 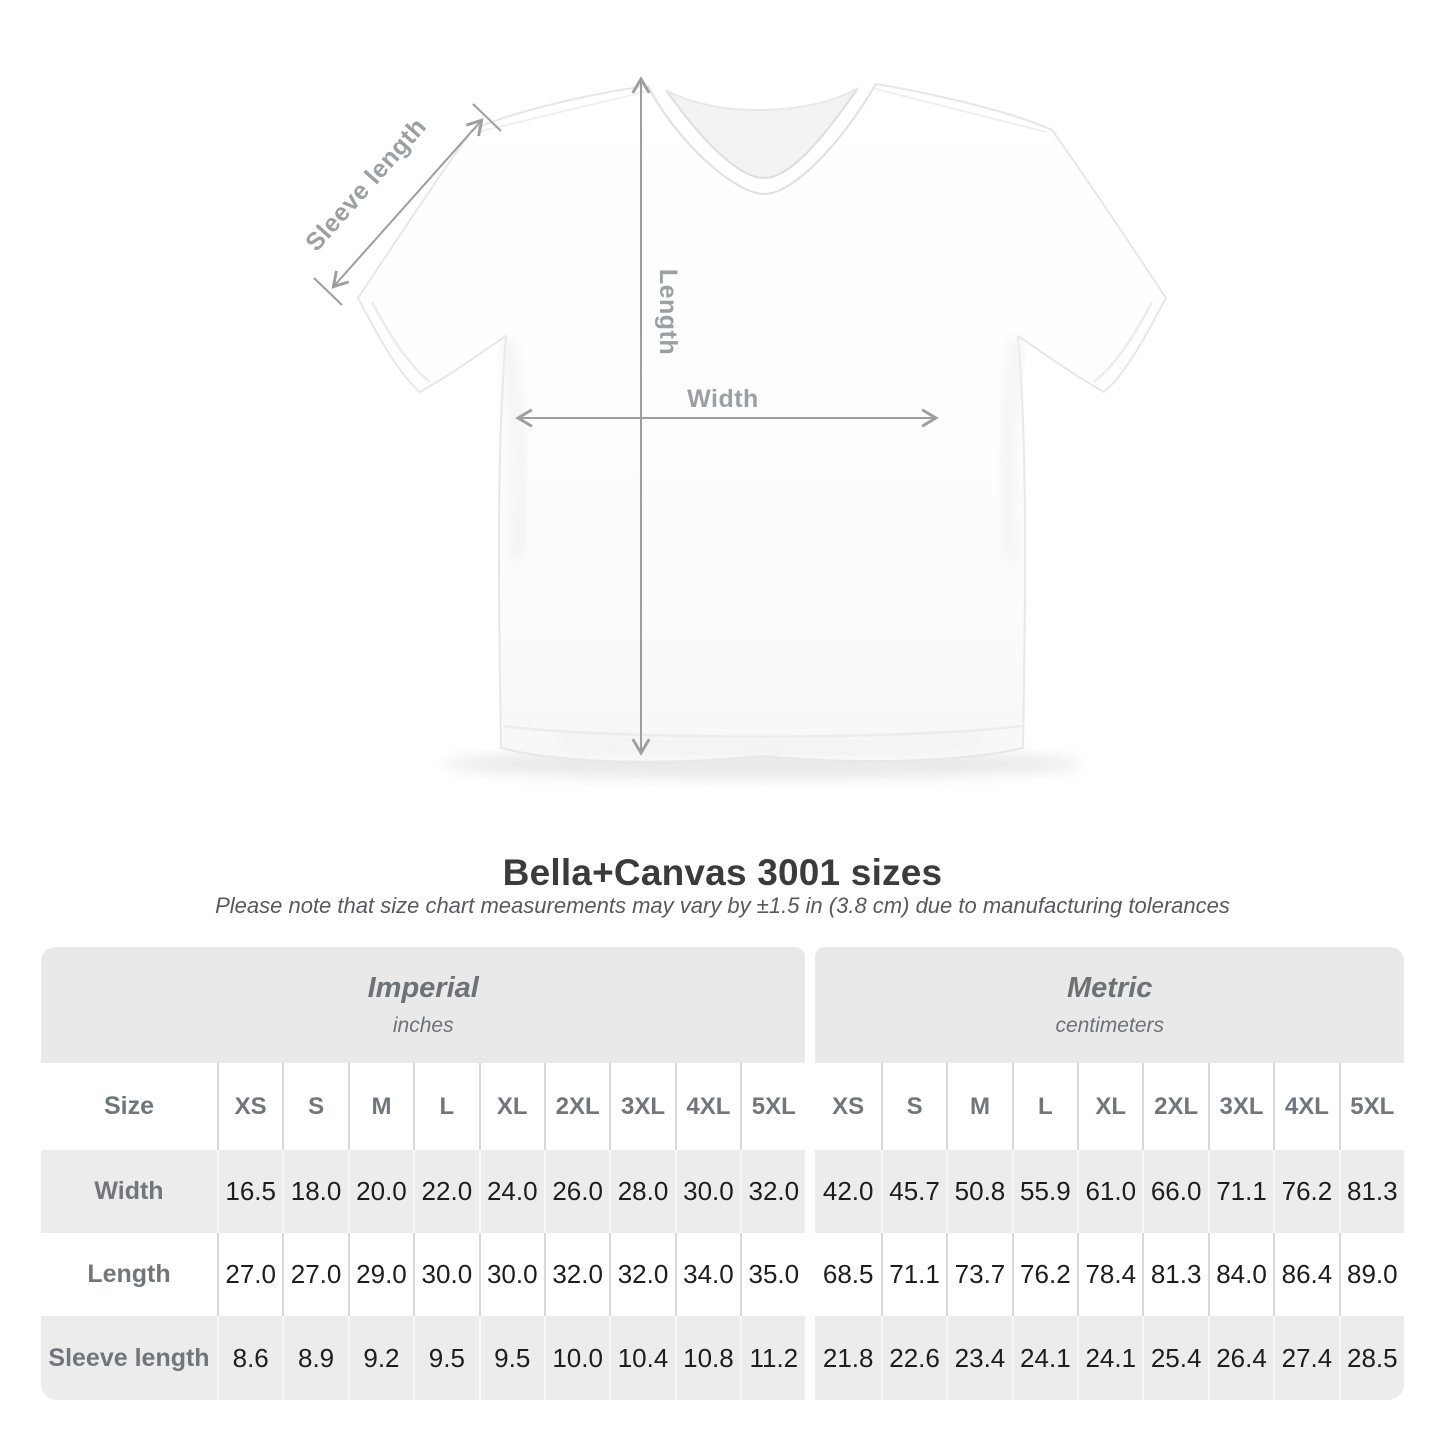 I want to click on value-cell: 66.0, so click(x=1175, y=1191).